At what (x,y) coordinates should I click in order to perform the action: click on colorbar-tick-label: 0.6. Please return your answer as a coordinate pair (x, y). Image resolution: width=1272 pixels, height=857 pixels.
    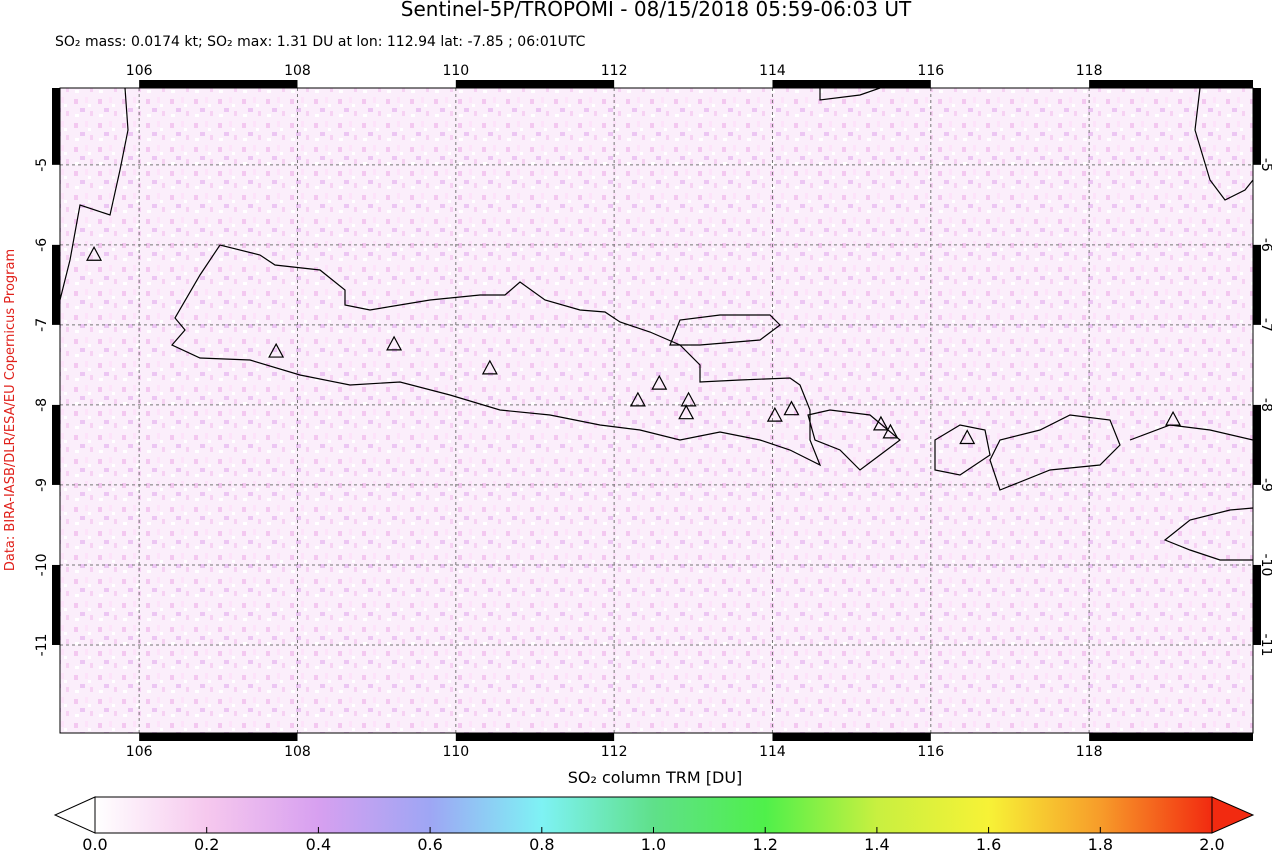
    Looking at the image, I should click on (429, 844).